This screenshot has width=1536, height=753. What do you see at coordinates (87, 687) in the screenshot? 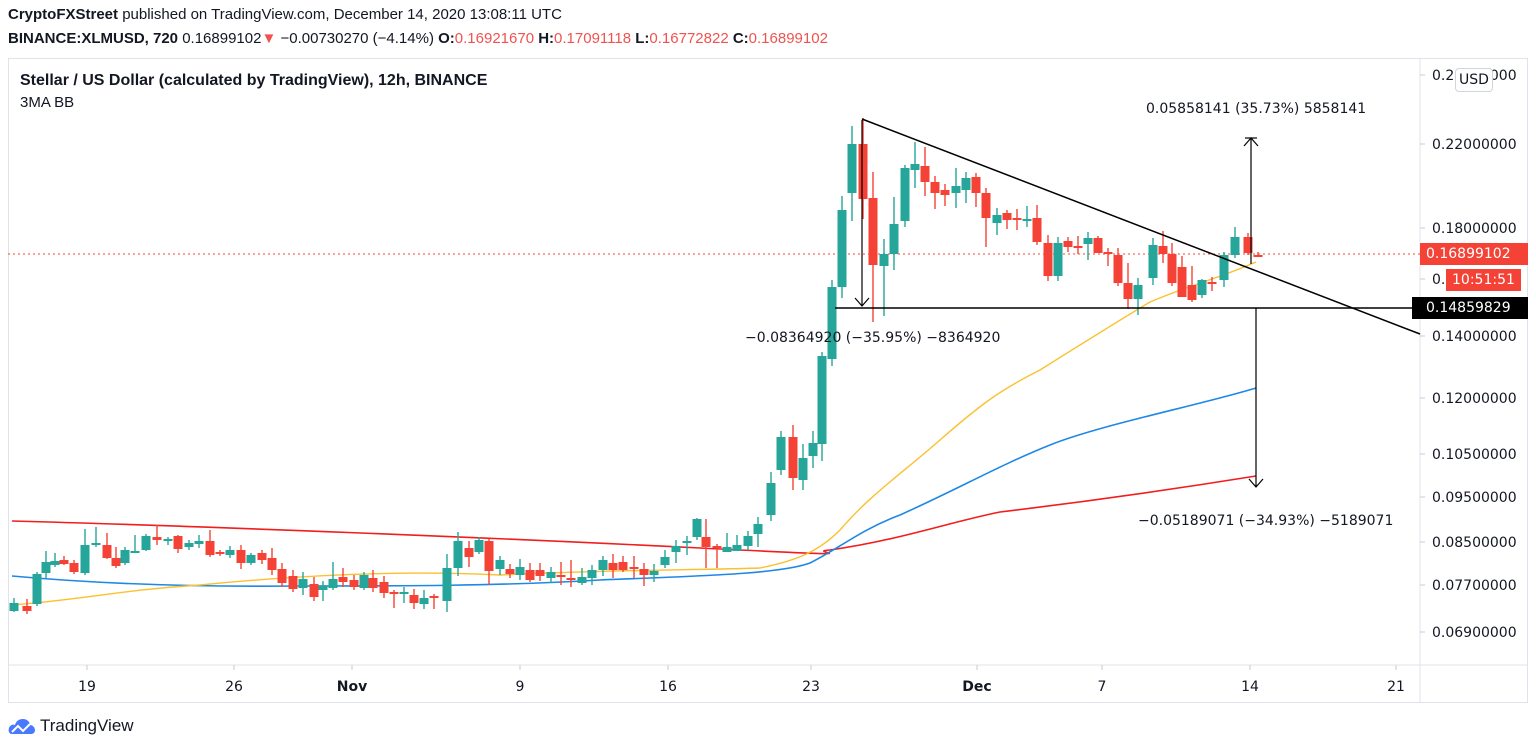
I see `time-tick-label: 19` at bounding box center [87, 687].